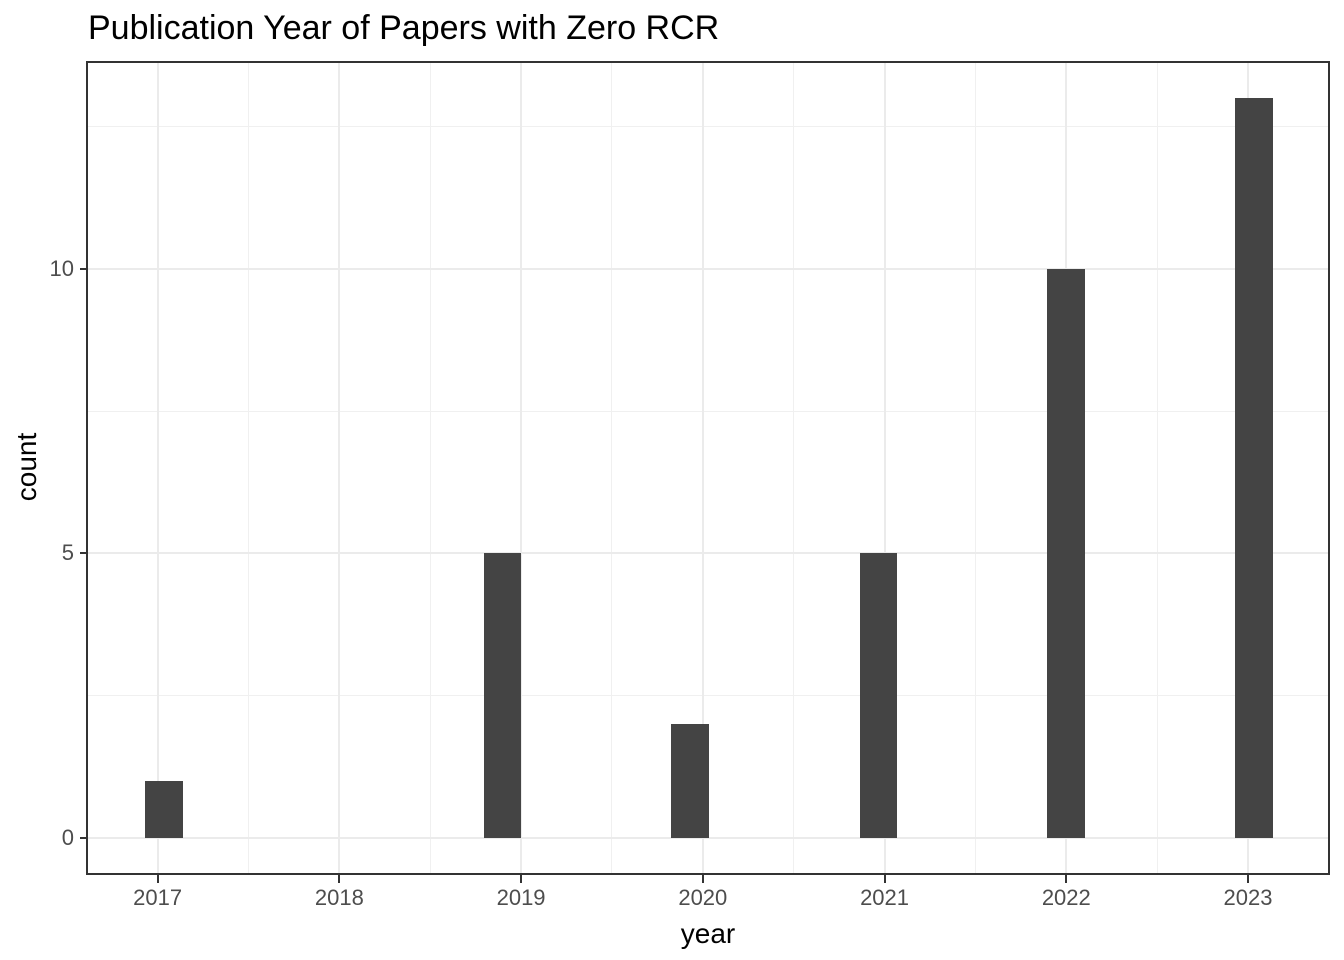  I want to click on x-axis-title: year, so click(708, 933).